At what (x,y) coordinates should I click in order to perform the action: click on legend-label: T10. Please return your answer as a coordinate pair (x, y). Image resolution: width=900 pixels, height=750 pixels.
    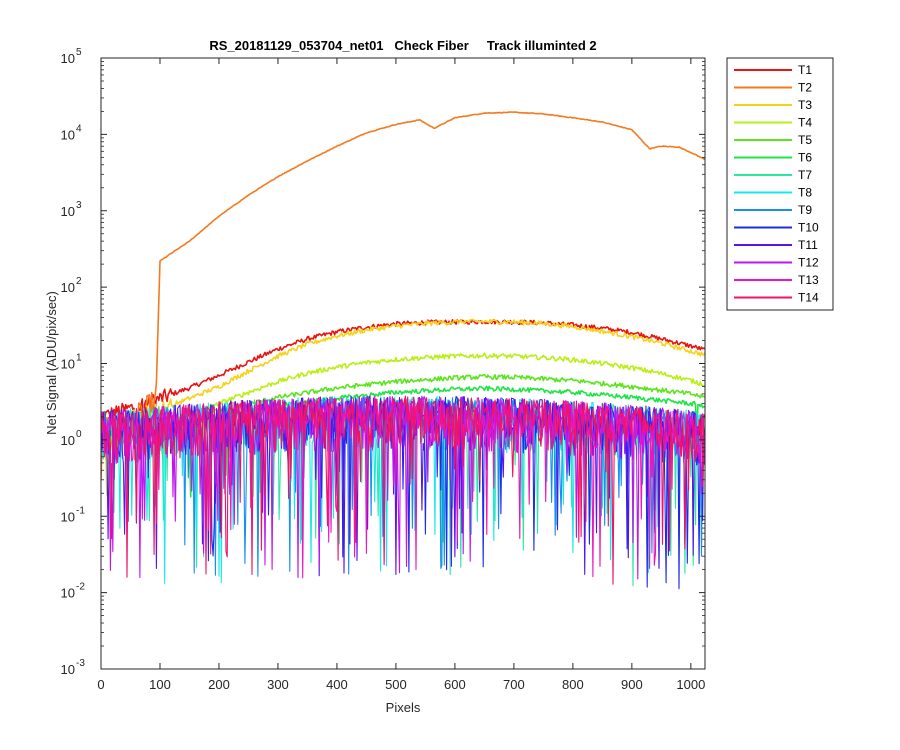
    Looking at the image, I should click on (808, 228).